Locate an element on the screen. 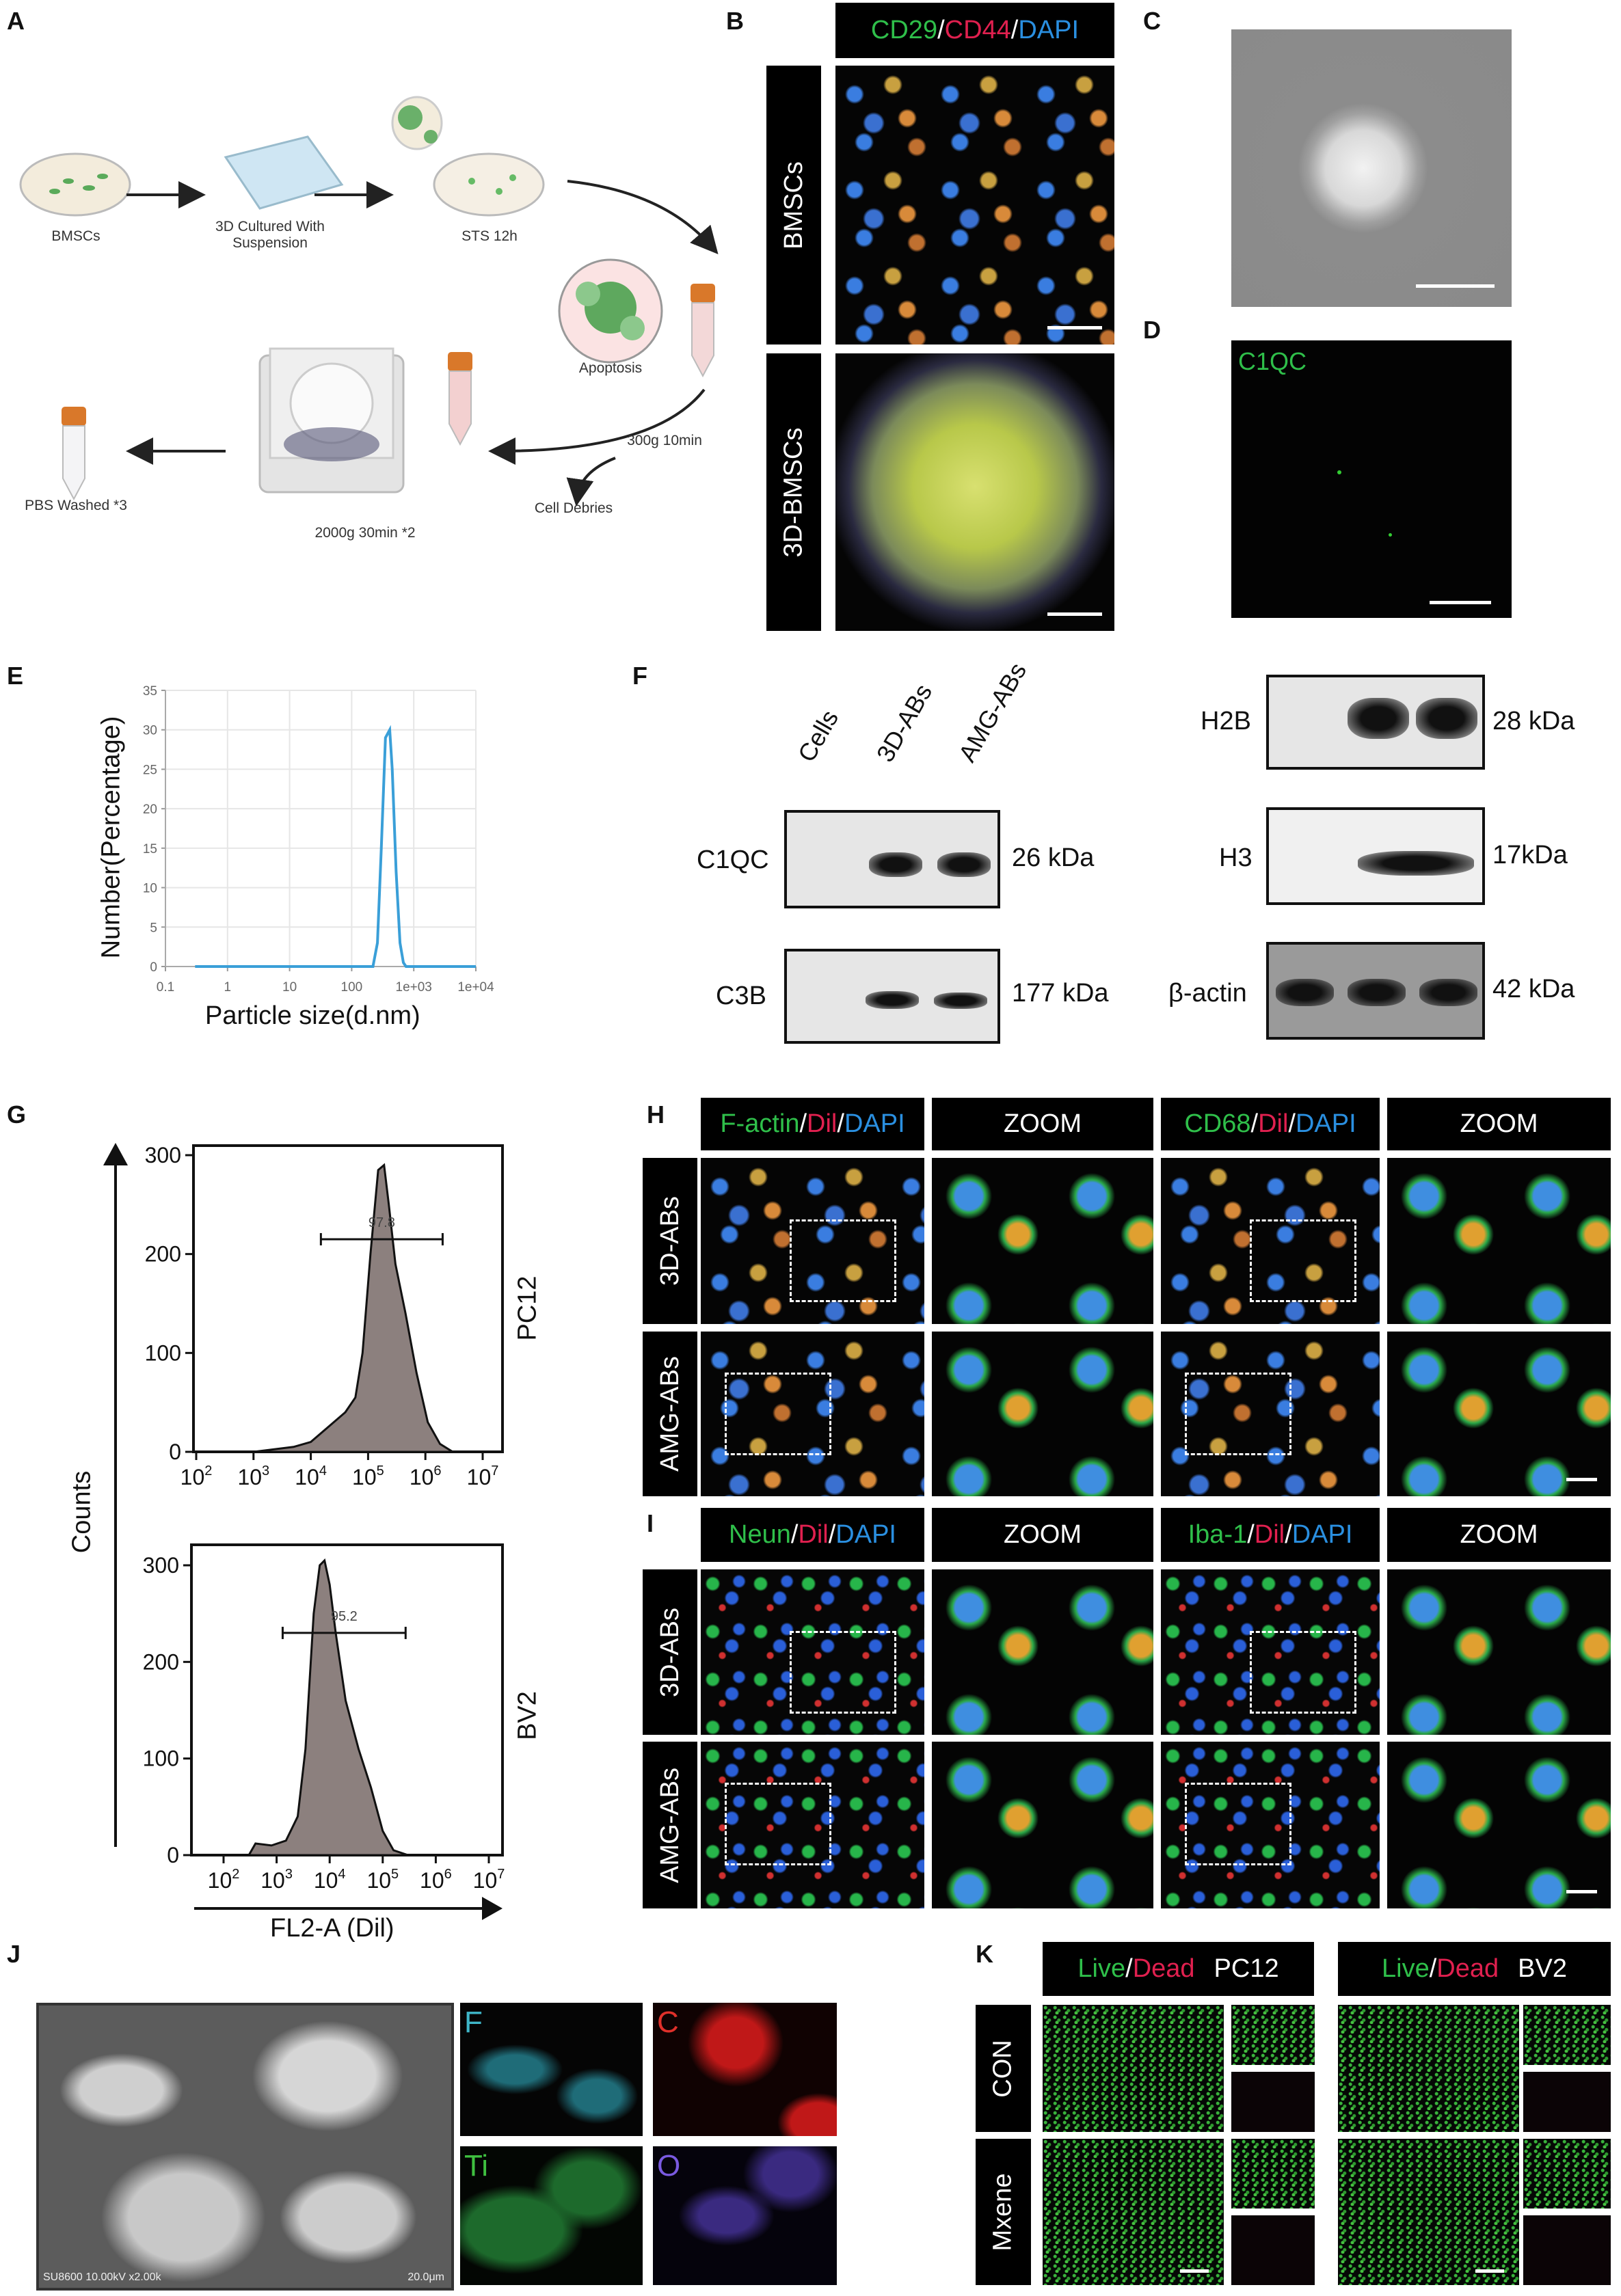 Image resolution: width=1621 pixels, height=2296 pixels. step-label: Suspension is located at coordinates (270, 243).